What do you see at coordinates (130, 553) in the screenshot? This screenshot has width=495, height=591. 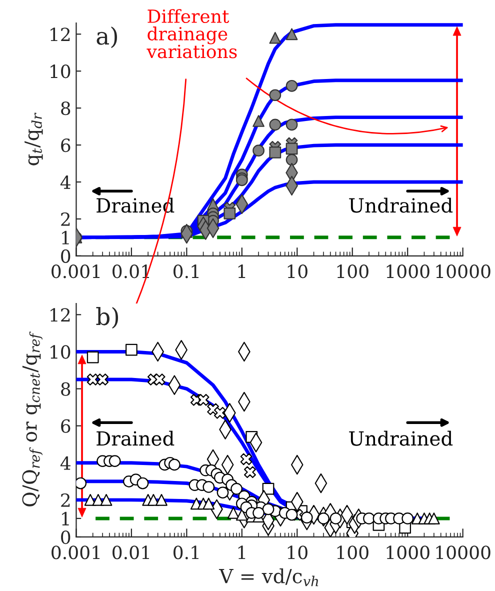 I see `x-tick-label: 0.01` at bounding box center [130, 553].